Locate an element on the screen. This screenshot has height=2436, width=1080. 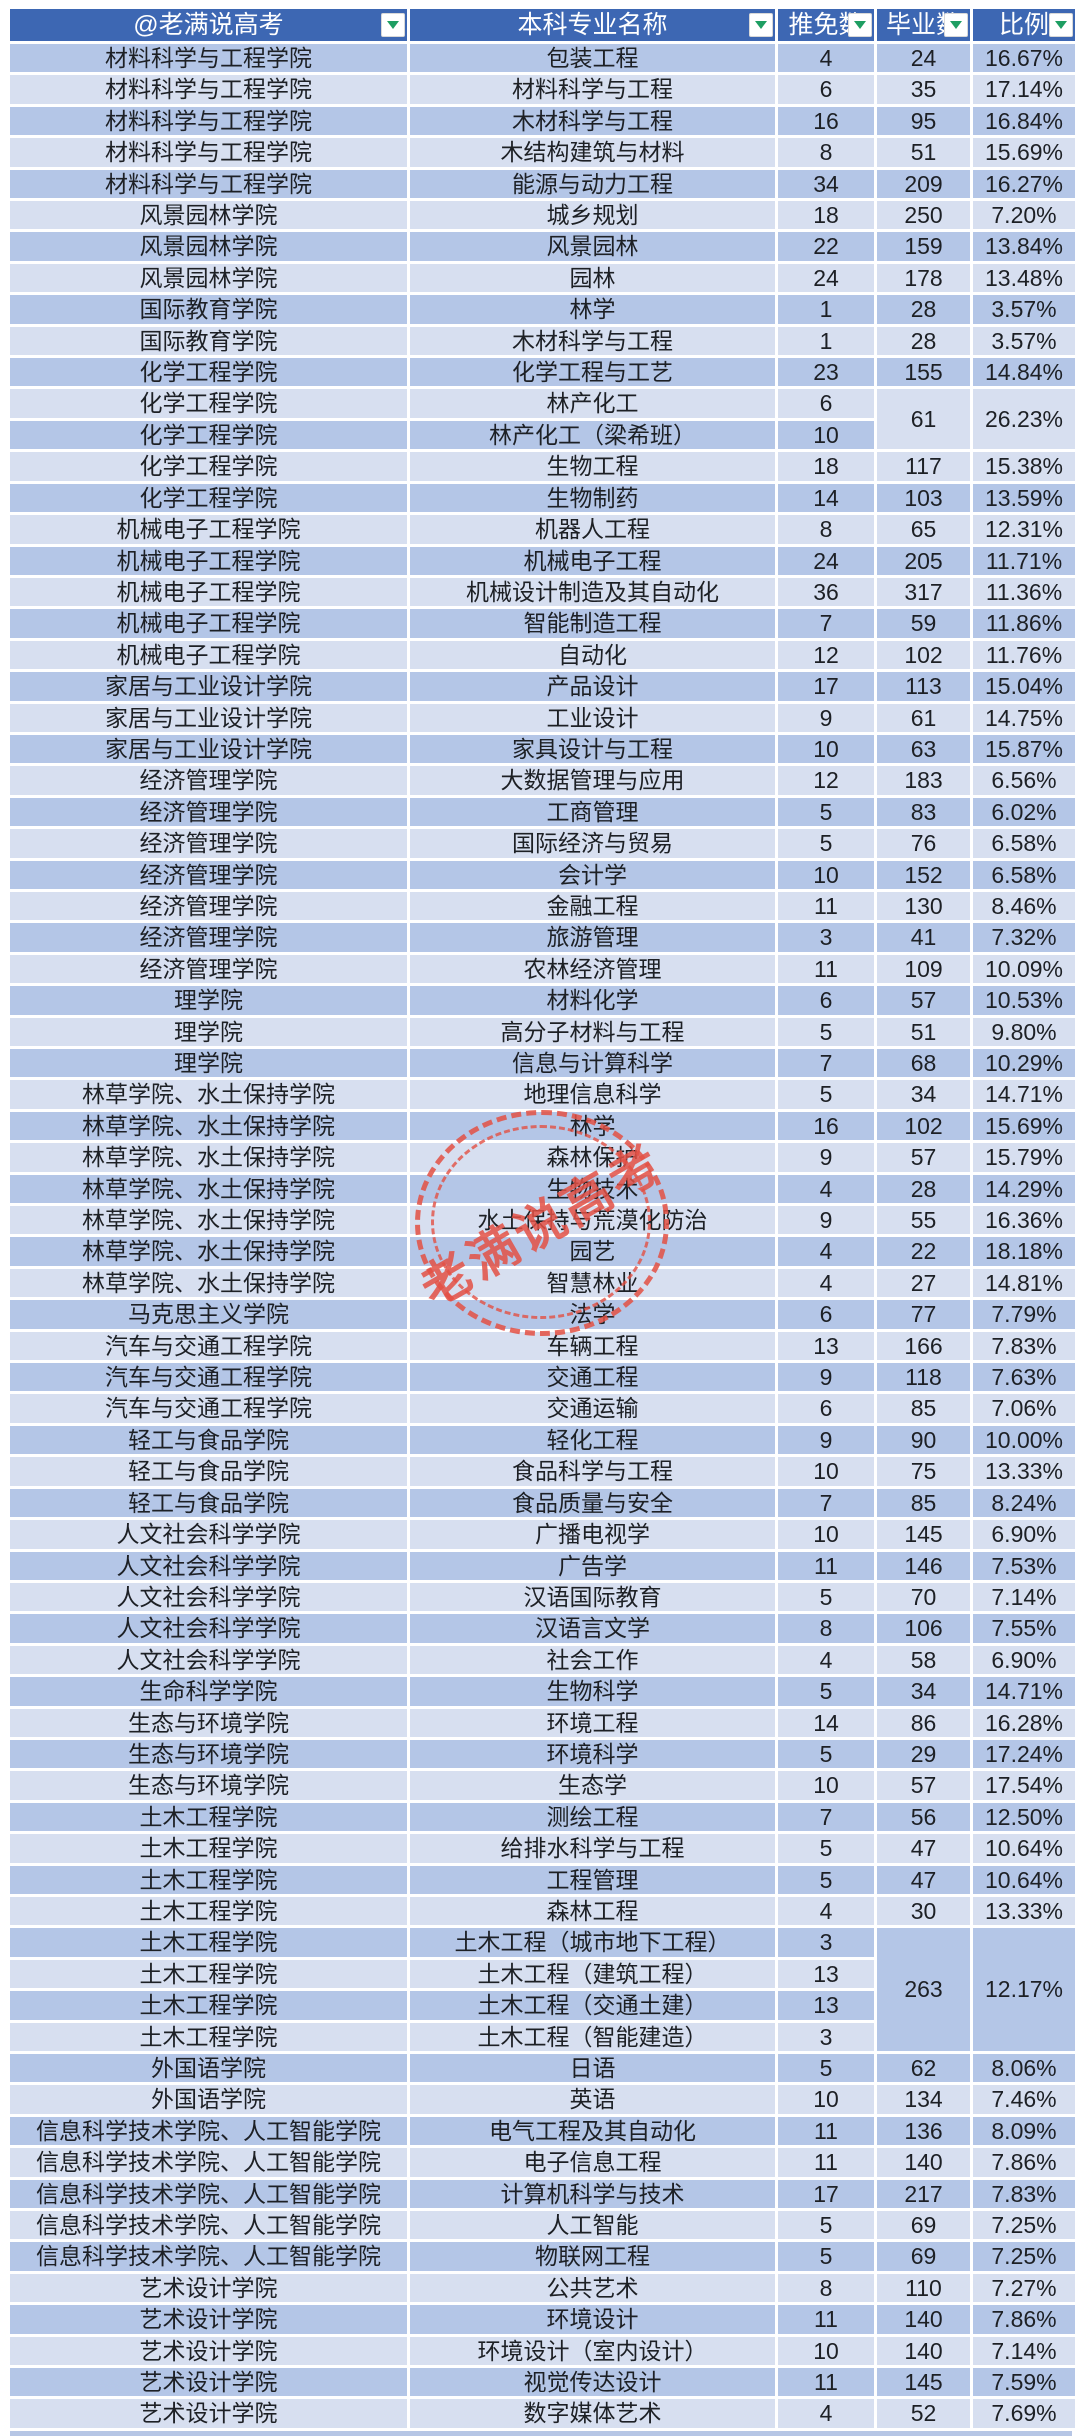
ratio-cell: 15.38% is located at coordinates (1024, 466).